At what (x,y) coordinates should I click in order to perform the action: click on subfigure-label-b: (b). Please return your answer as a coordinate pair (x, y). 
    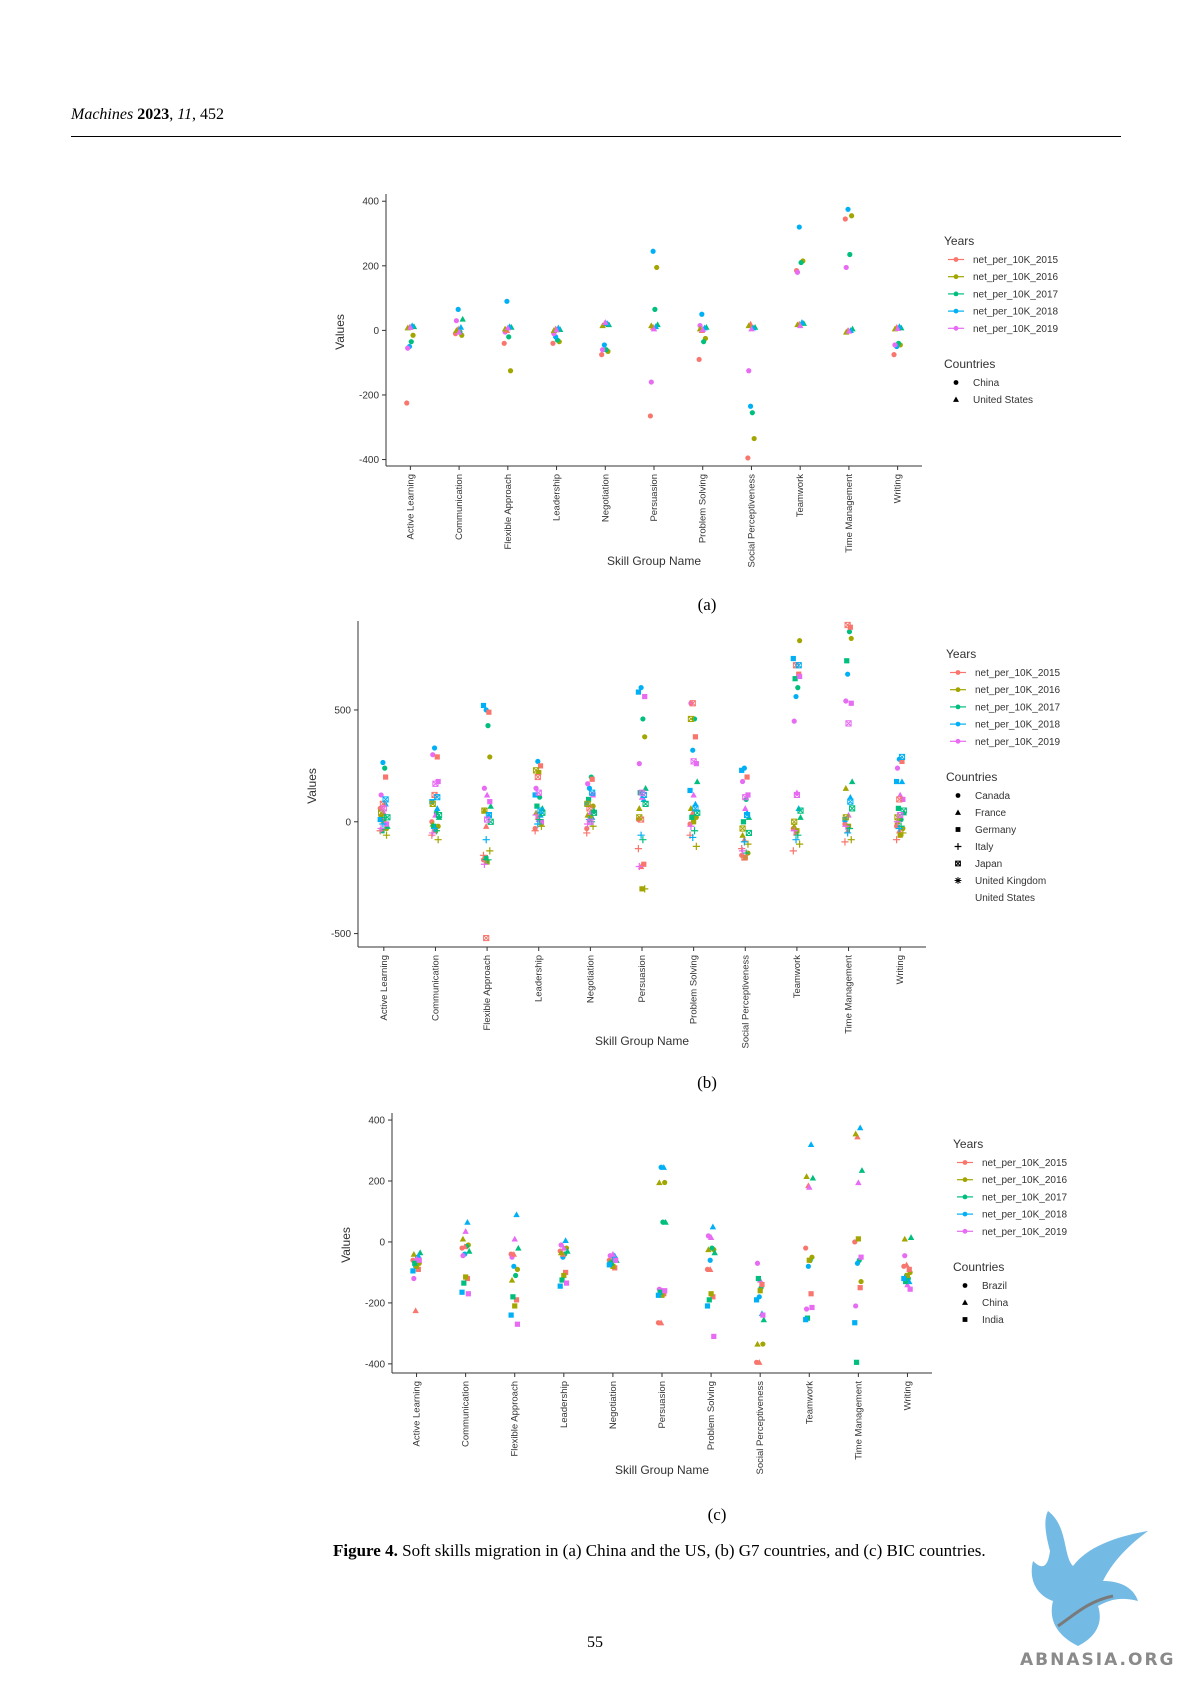
    Looking at the image, I should click on (707, 1082).